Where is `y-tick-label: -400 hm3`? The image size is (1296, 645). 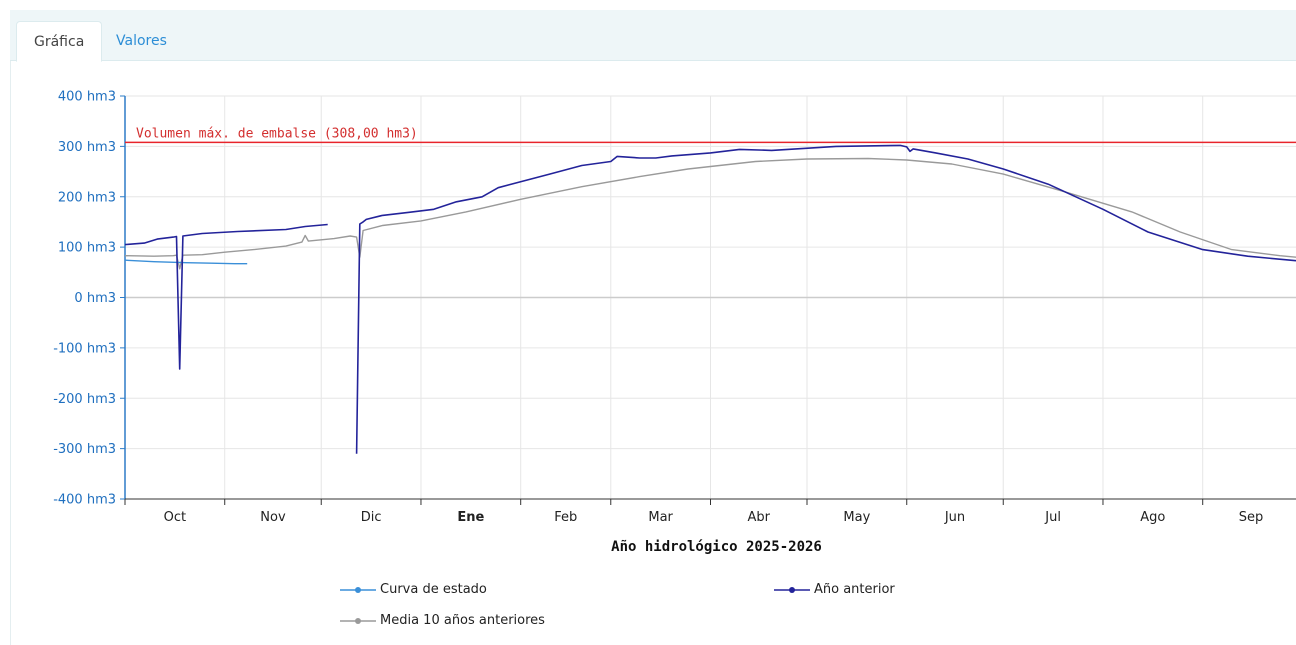 y-tick-label: -400 hm3 is located at coordinates (84, 500).